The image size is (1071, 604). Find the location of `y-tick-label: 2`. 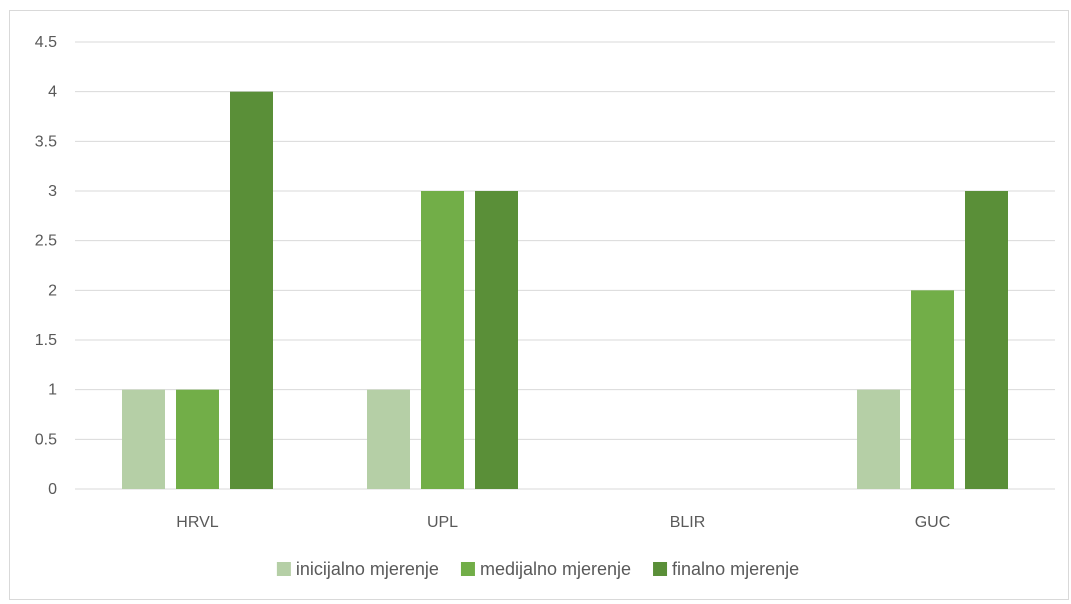

y-tick-label: 2 is located at coordinates (52, 290).